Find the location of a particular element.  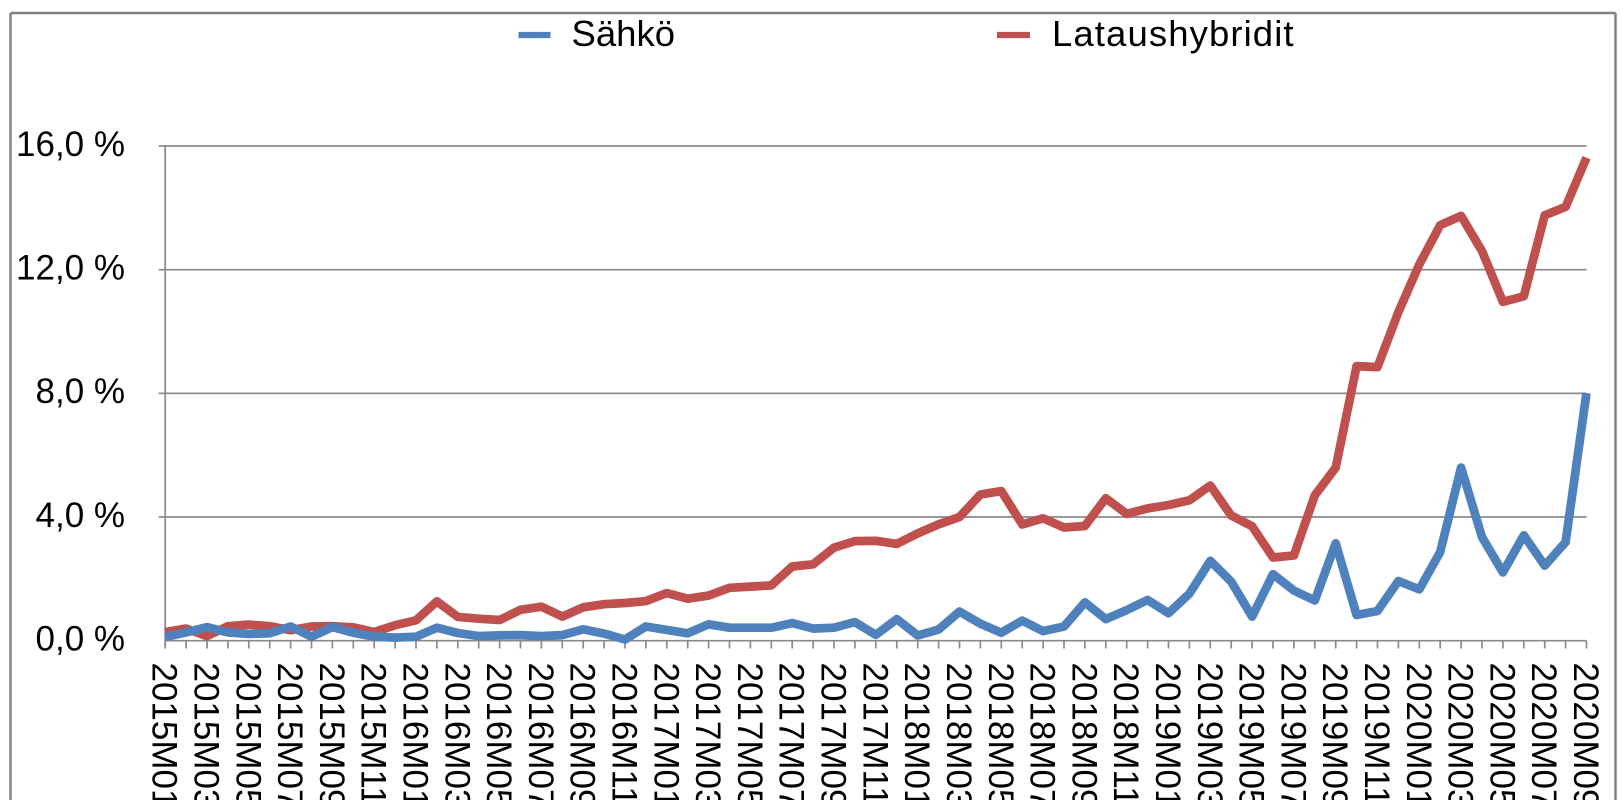

svg-text: 2015M07 is located at coordinates (289, 731).